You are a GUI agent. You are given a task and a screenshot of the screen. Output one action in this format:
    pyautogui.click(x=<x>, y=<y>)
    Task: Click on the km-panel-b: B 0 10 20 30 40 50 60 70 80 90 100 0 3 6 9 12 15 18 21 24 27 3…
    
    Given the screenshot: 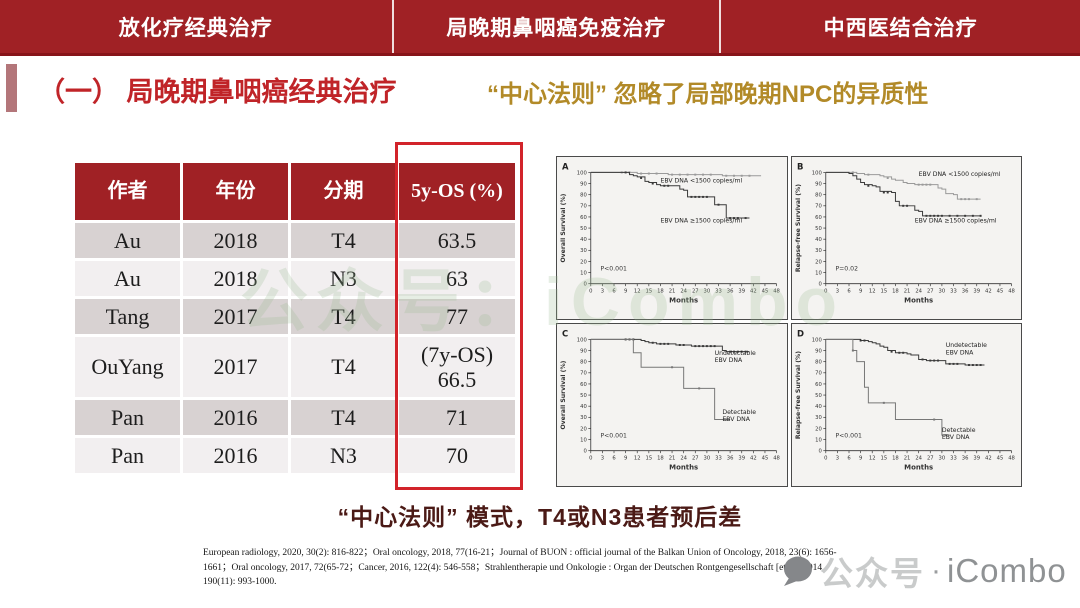 What is the action you would take?
    pyautogui.click(x=906, y=238)
    